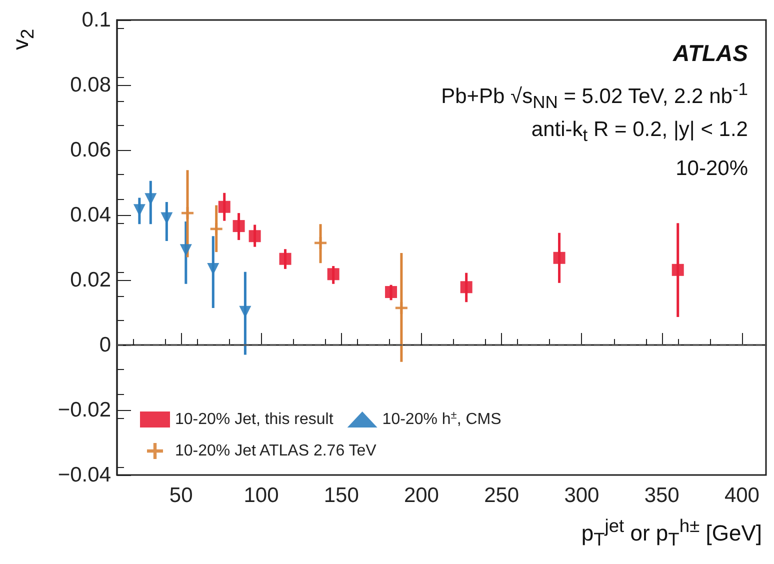 This screenshot has height=564, width=774. I want to click on x-tick-label: 150, so click(341, 495).